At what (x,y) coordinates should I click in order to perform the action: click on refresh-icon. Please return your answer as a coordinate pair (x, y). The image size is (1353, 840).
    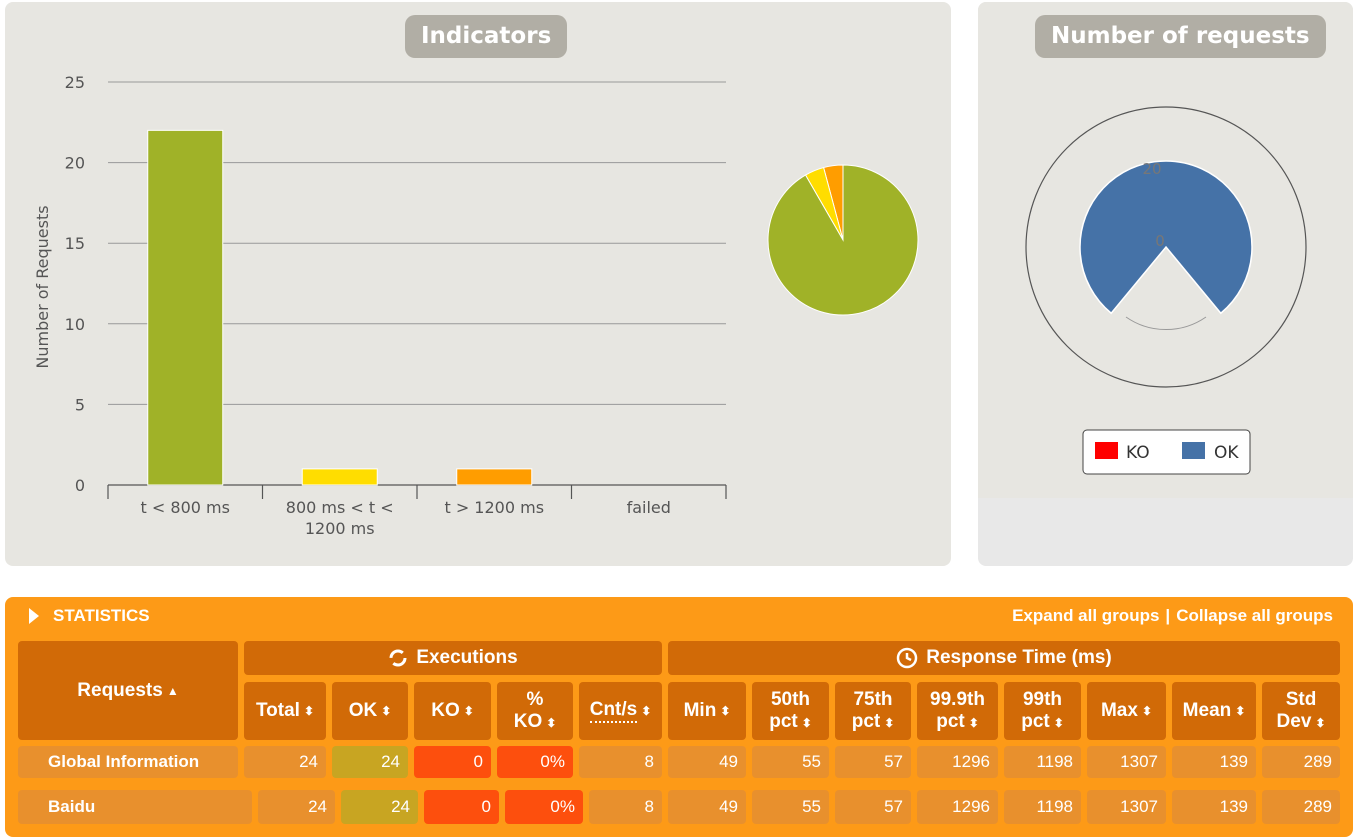
    Looking at the image, I should click on (398, 658).